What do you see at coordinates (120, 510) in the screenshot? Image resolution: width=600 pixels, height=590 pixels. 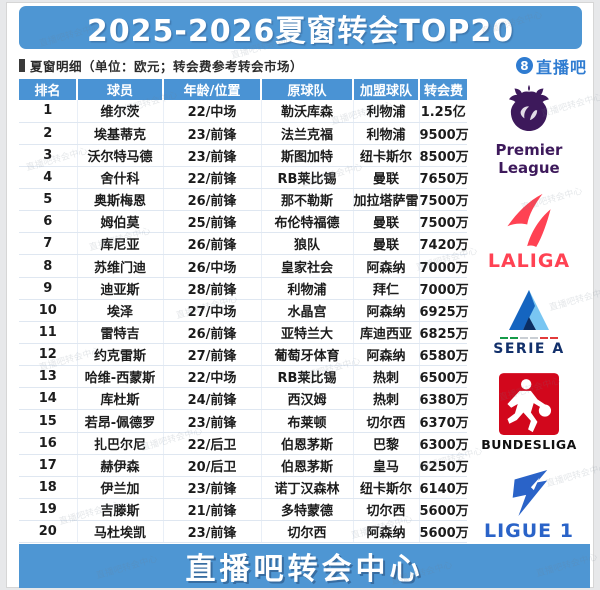 I see `cell-player: 吉滕斯` at bounding box center [120, 510].